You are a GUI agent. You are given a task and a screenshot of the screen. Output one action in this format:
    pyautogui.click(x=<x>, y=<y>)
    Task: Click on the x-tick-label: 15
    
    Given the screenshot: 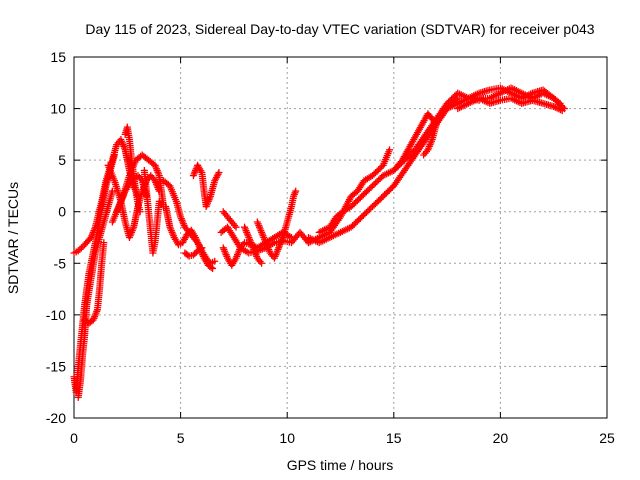 What is the action you would take?
    pyautogui.click(x=394, y=438)
    